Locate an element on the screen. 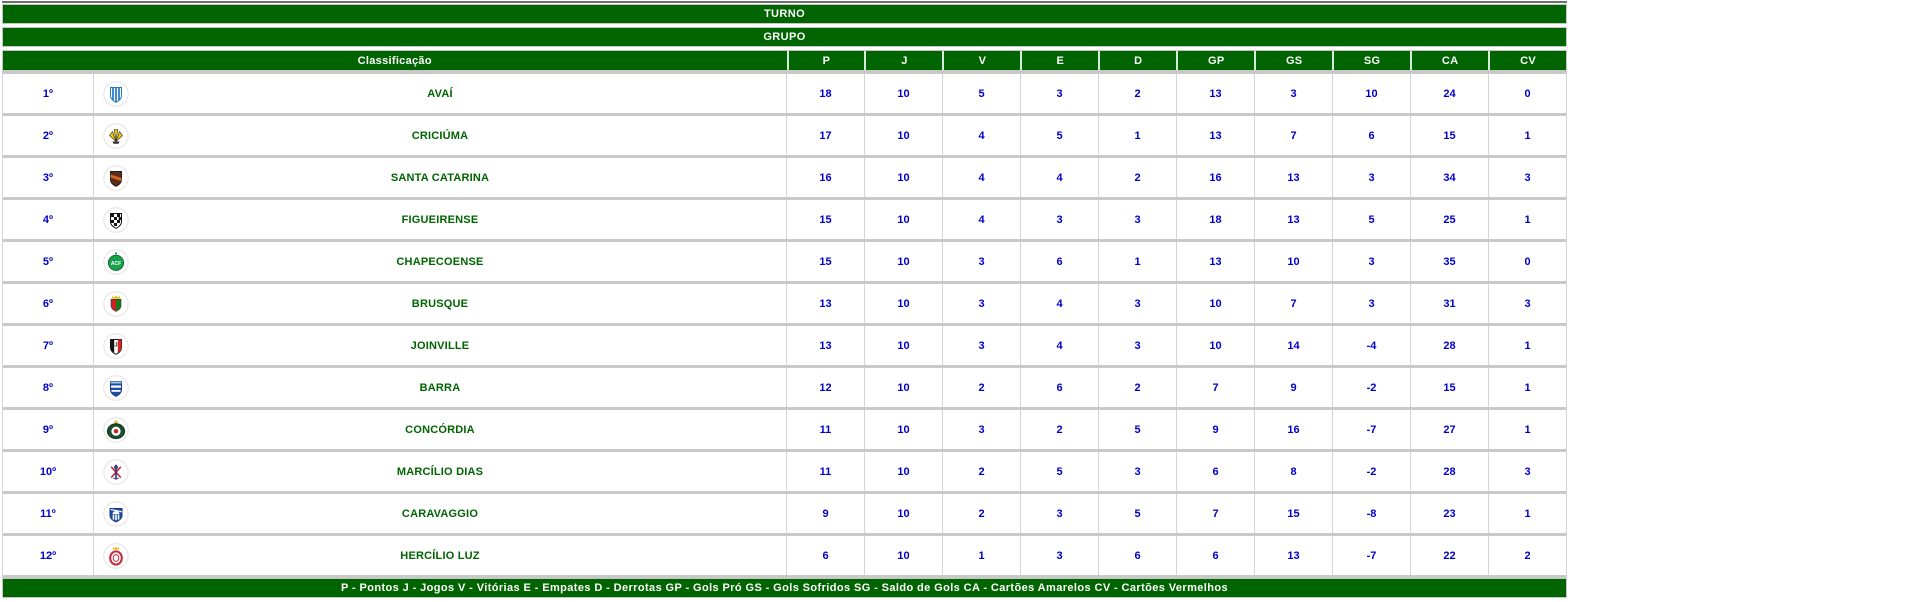 This screenshot has width=1919, height=602. stat-cell-p: 16 is located at coordinates (825, 177).